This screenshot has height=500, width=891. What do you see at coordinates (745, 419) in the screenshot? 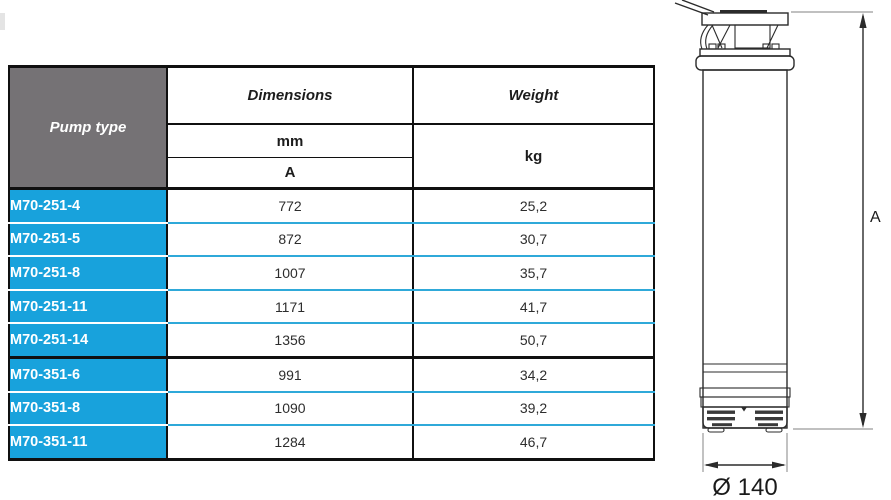
I see `pump-intake-screen` at bounding box center [745, 419].